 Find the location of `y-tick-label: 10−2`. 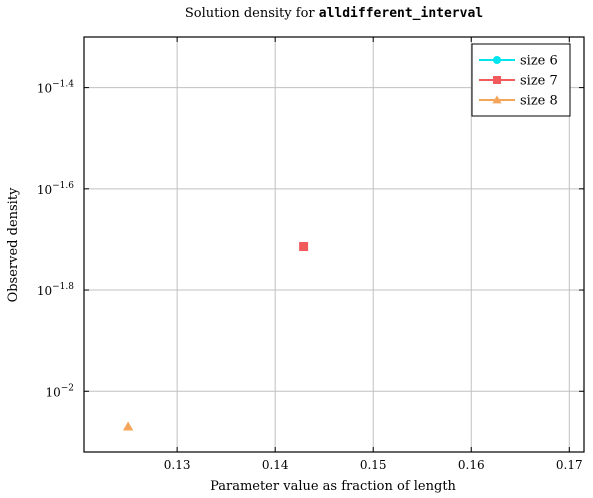

y-tick-label: 10−2 is located at coordinates (59, 391).